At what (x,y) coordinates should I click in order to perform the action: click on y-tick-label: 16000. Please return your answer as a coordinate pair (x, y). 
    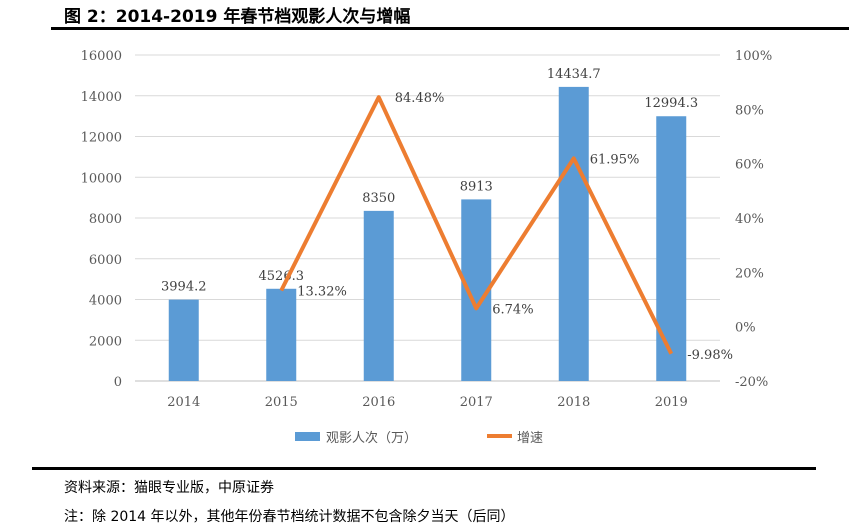
    Looking at the image, I should click on (101, 56).